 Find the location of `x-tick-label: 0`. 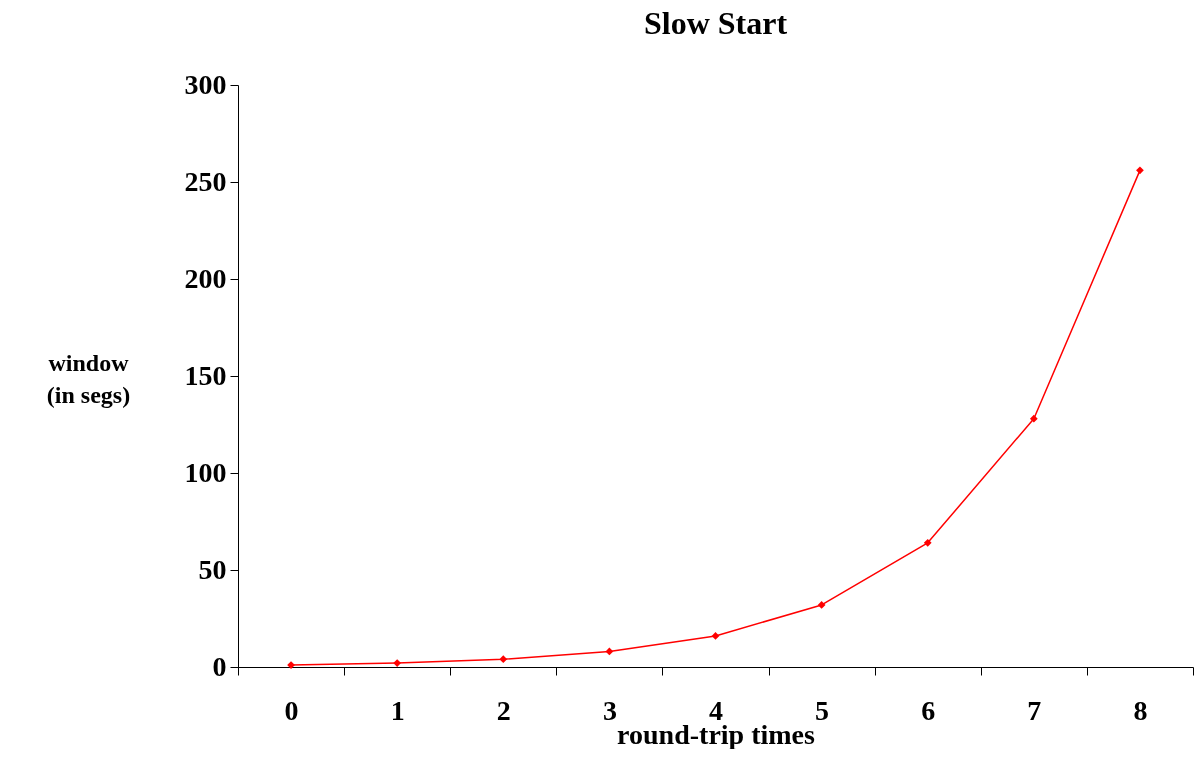

x-tick-label: 0 is located at coordinates (291, 710).